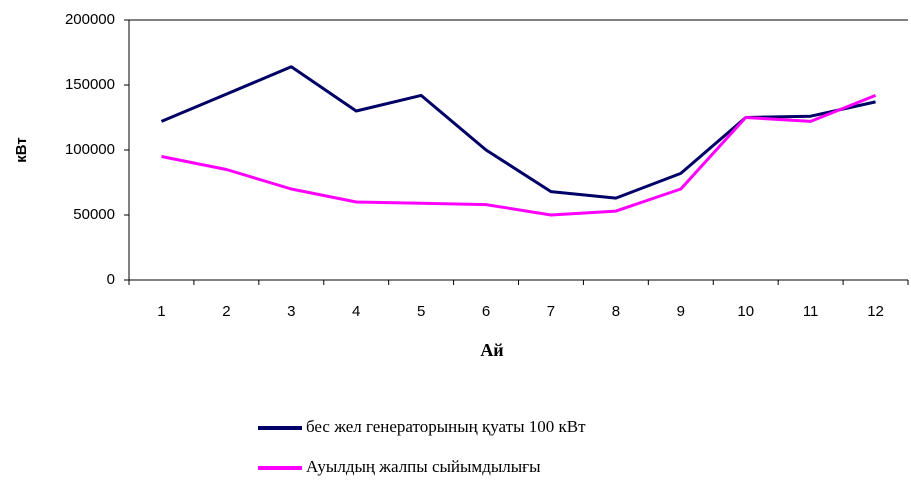  Describe the element at coordinates (111, 279) in the screenshot. I see `y-tick-label: 0` at that location.